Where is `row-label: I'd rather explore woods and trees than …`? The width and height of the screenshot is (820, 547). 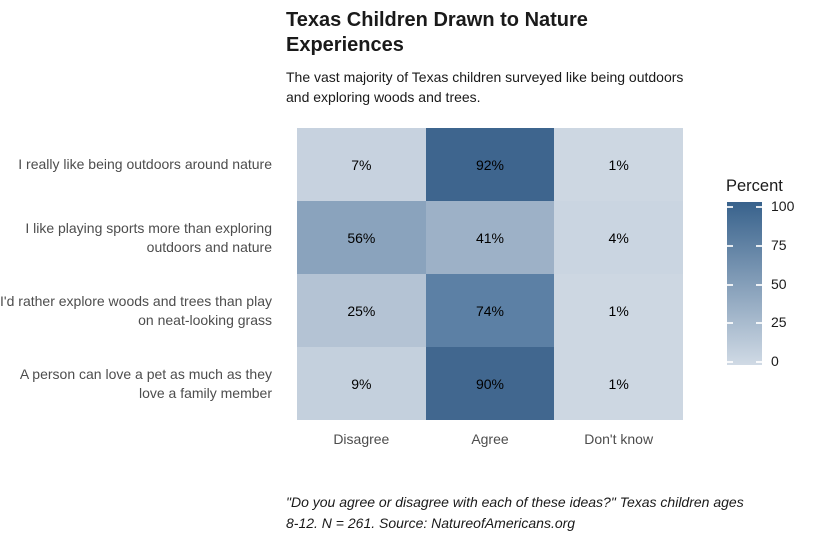 row-label: I'd rather explore woods and trees than … is located at coordinates (136, 310).